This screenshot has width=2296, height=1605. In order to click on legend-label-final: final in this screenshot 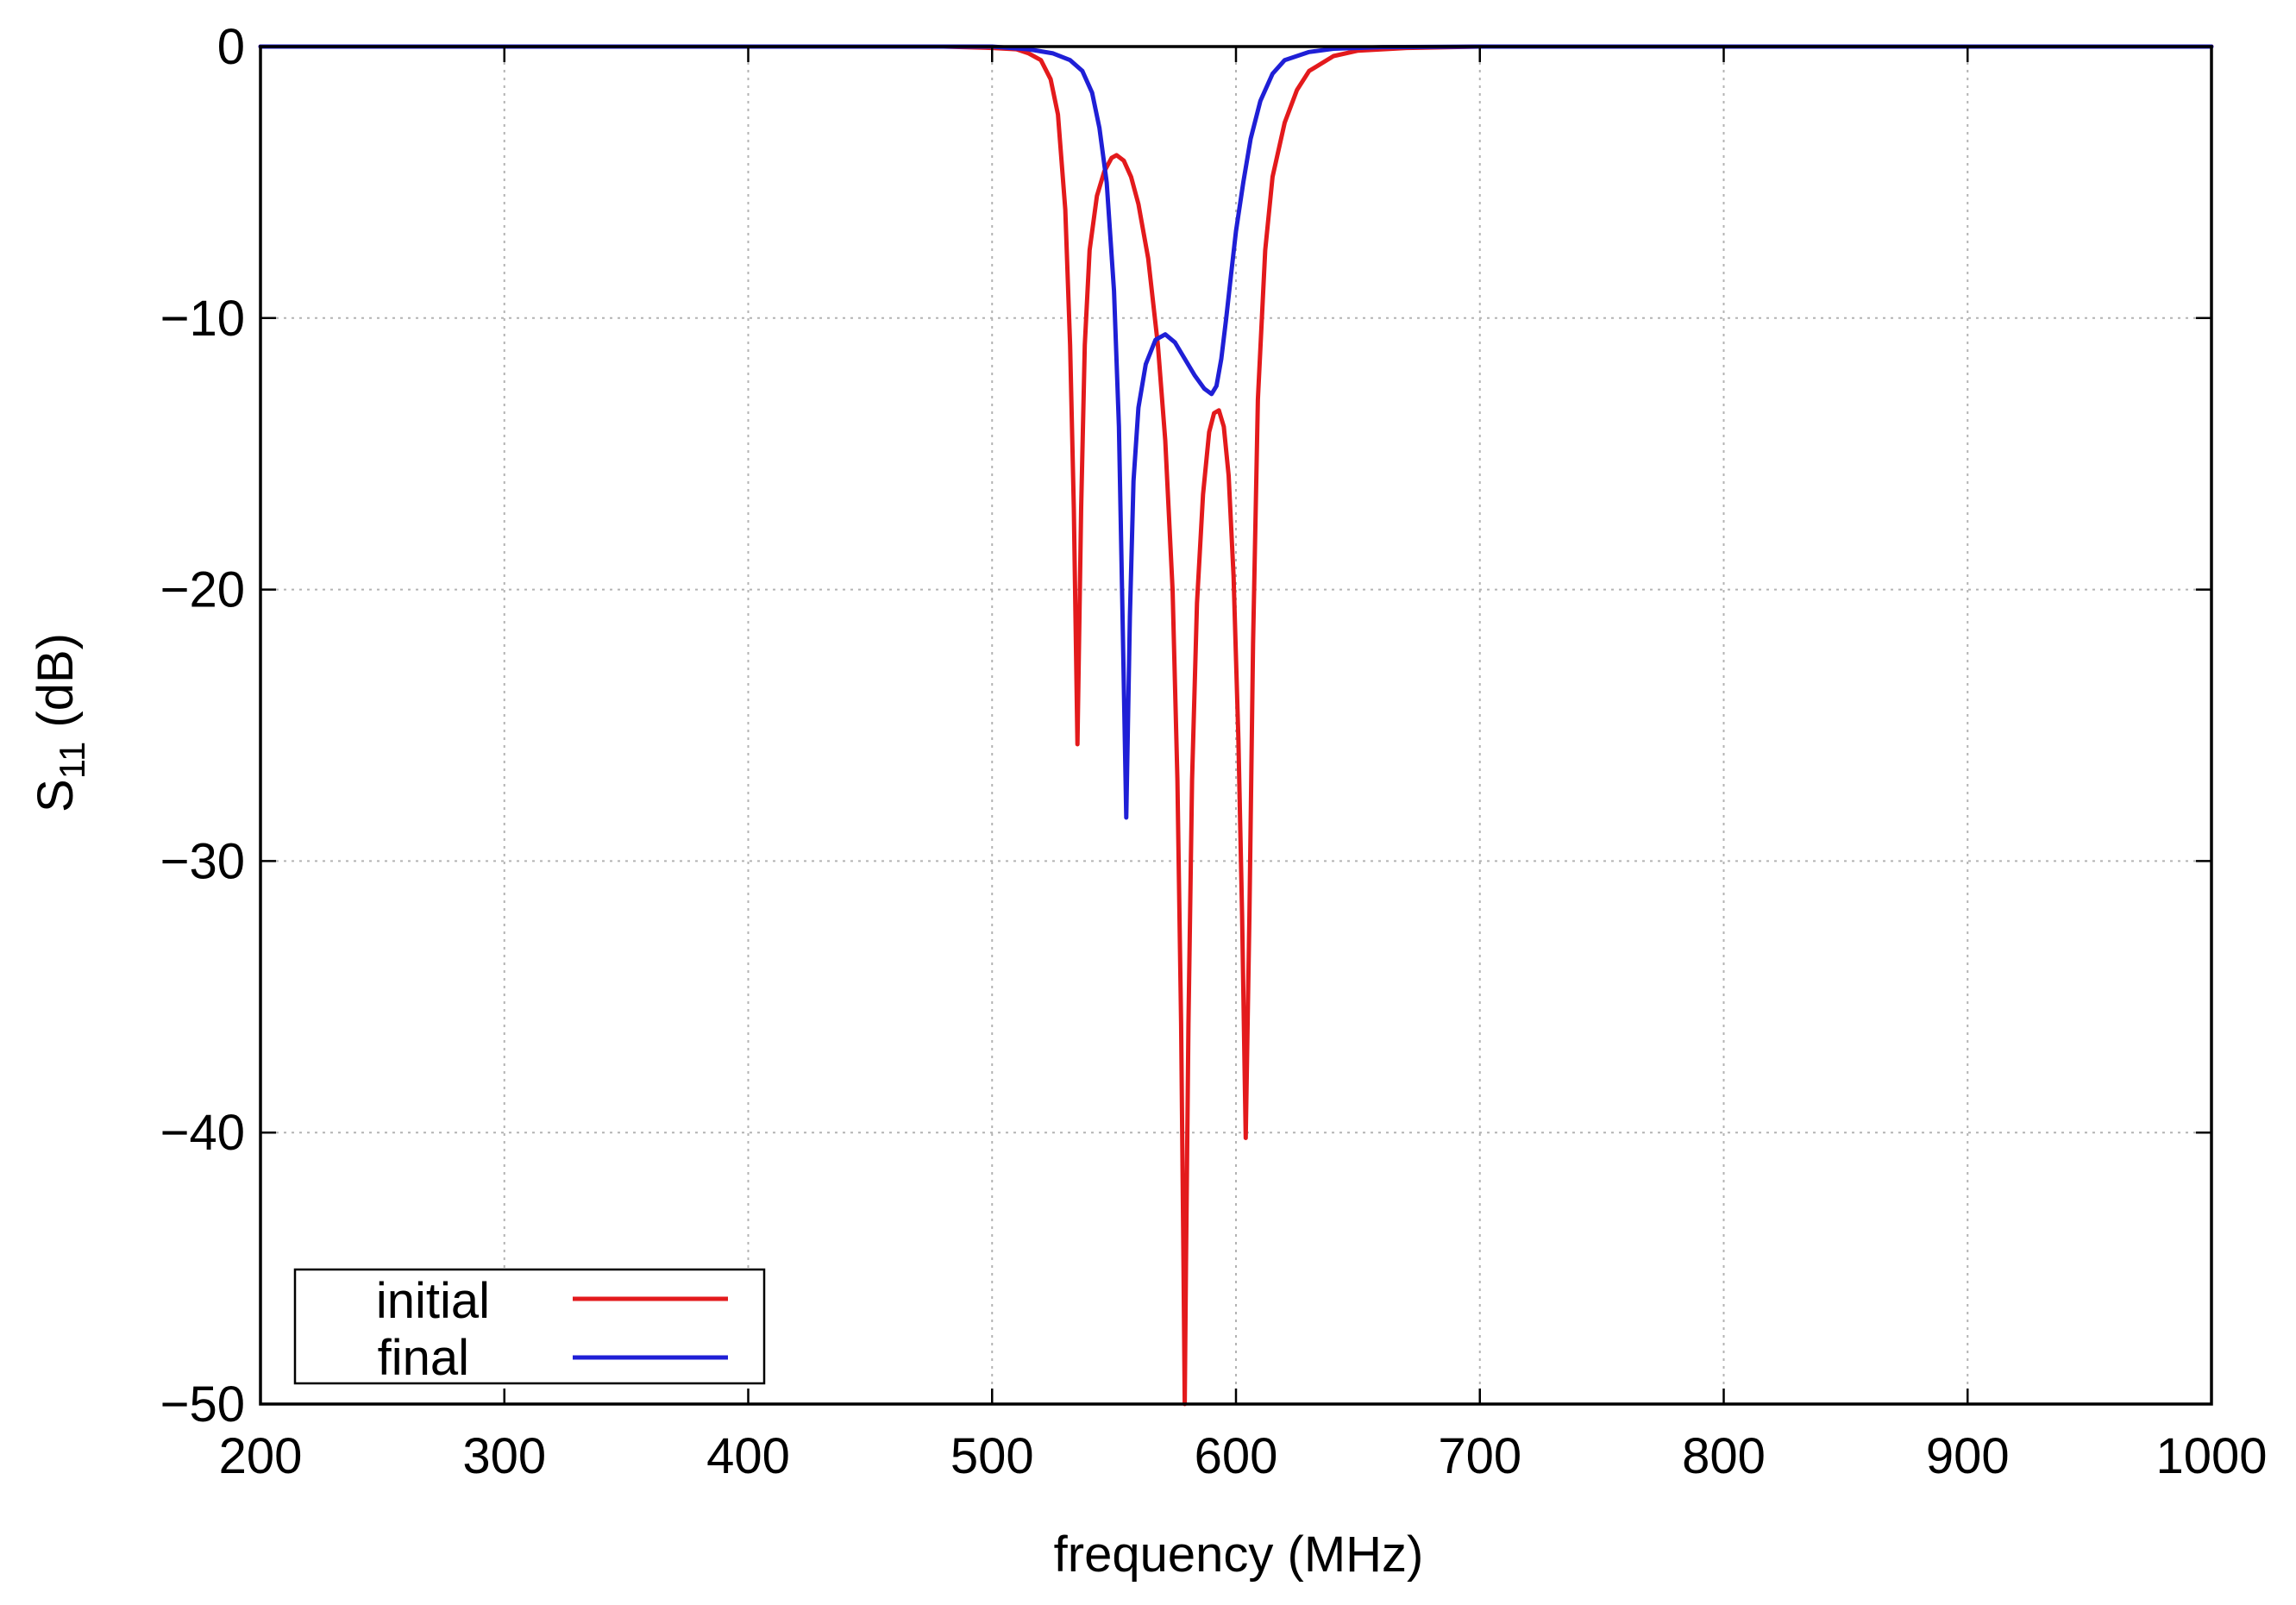, I will do `click(424, 1358)`.